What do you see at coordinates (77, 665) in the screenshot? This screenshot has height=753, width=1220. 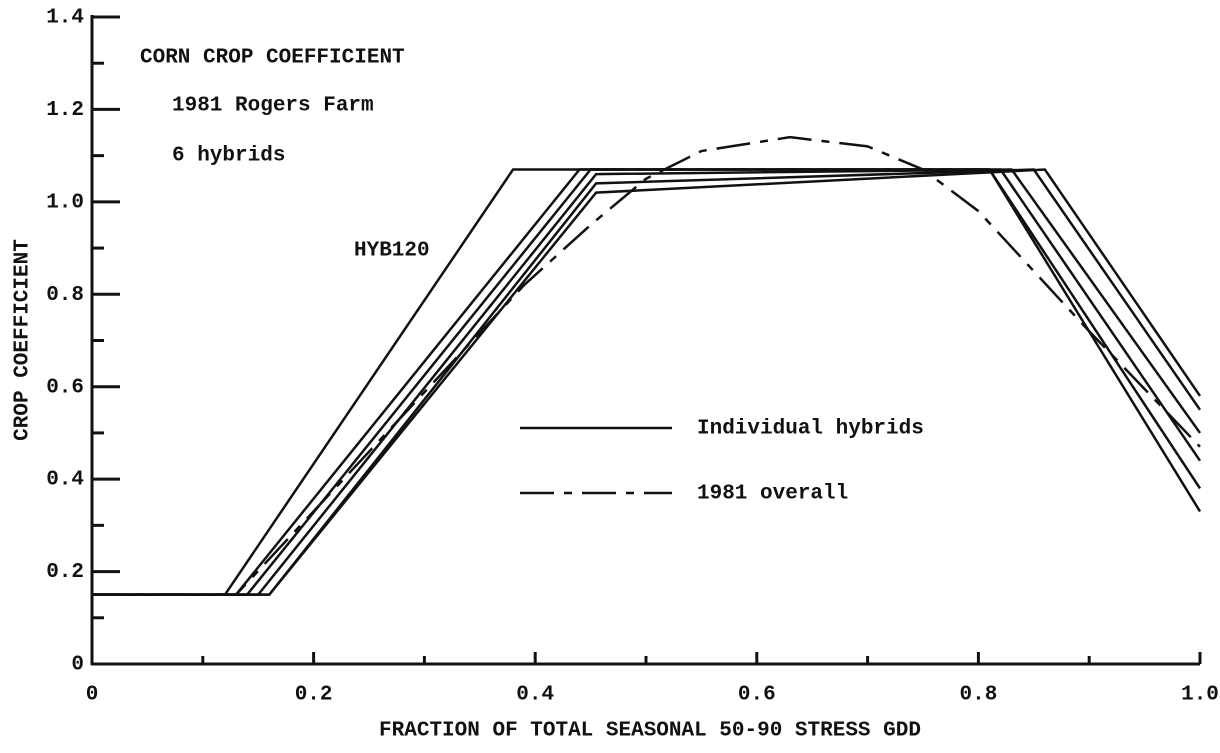 I see `y-tick-label: 0` at bounding box center [77, 665].